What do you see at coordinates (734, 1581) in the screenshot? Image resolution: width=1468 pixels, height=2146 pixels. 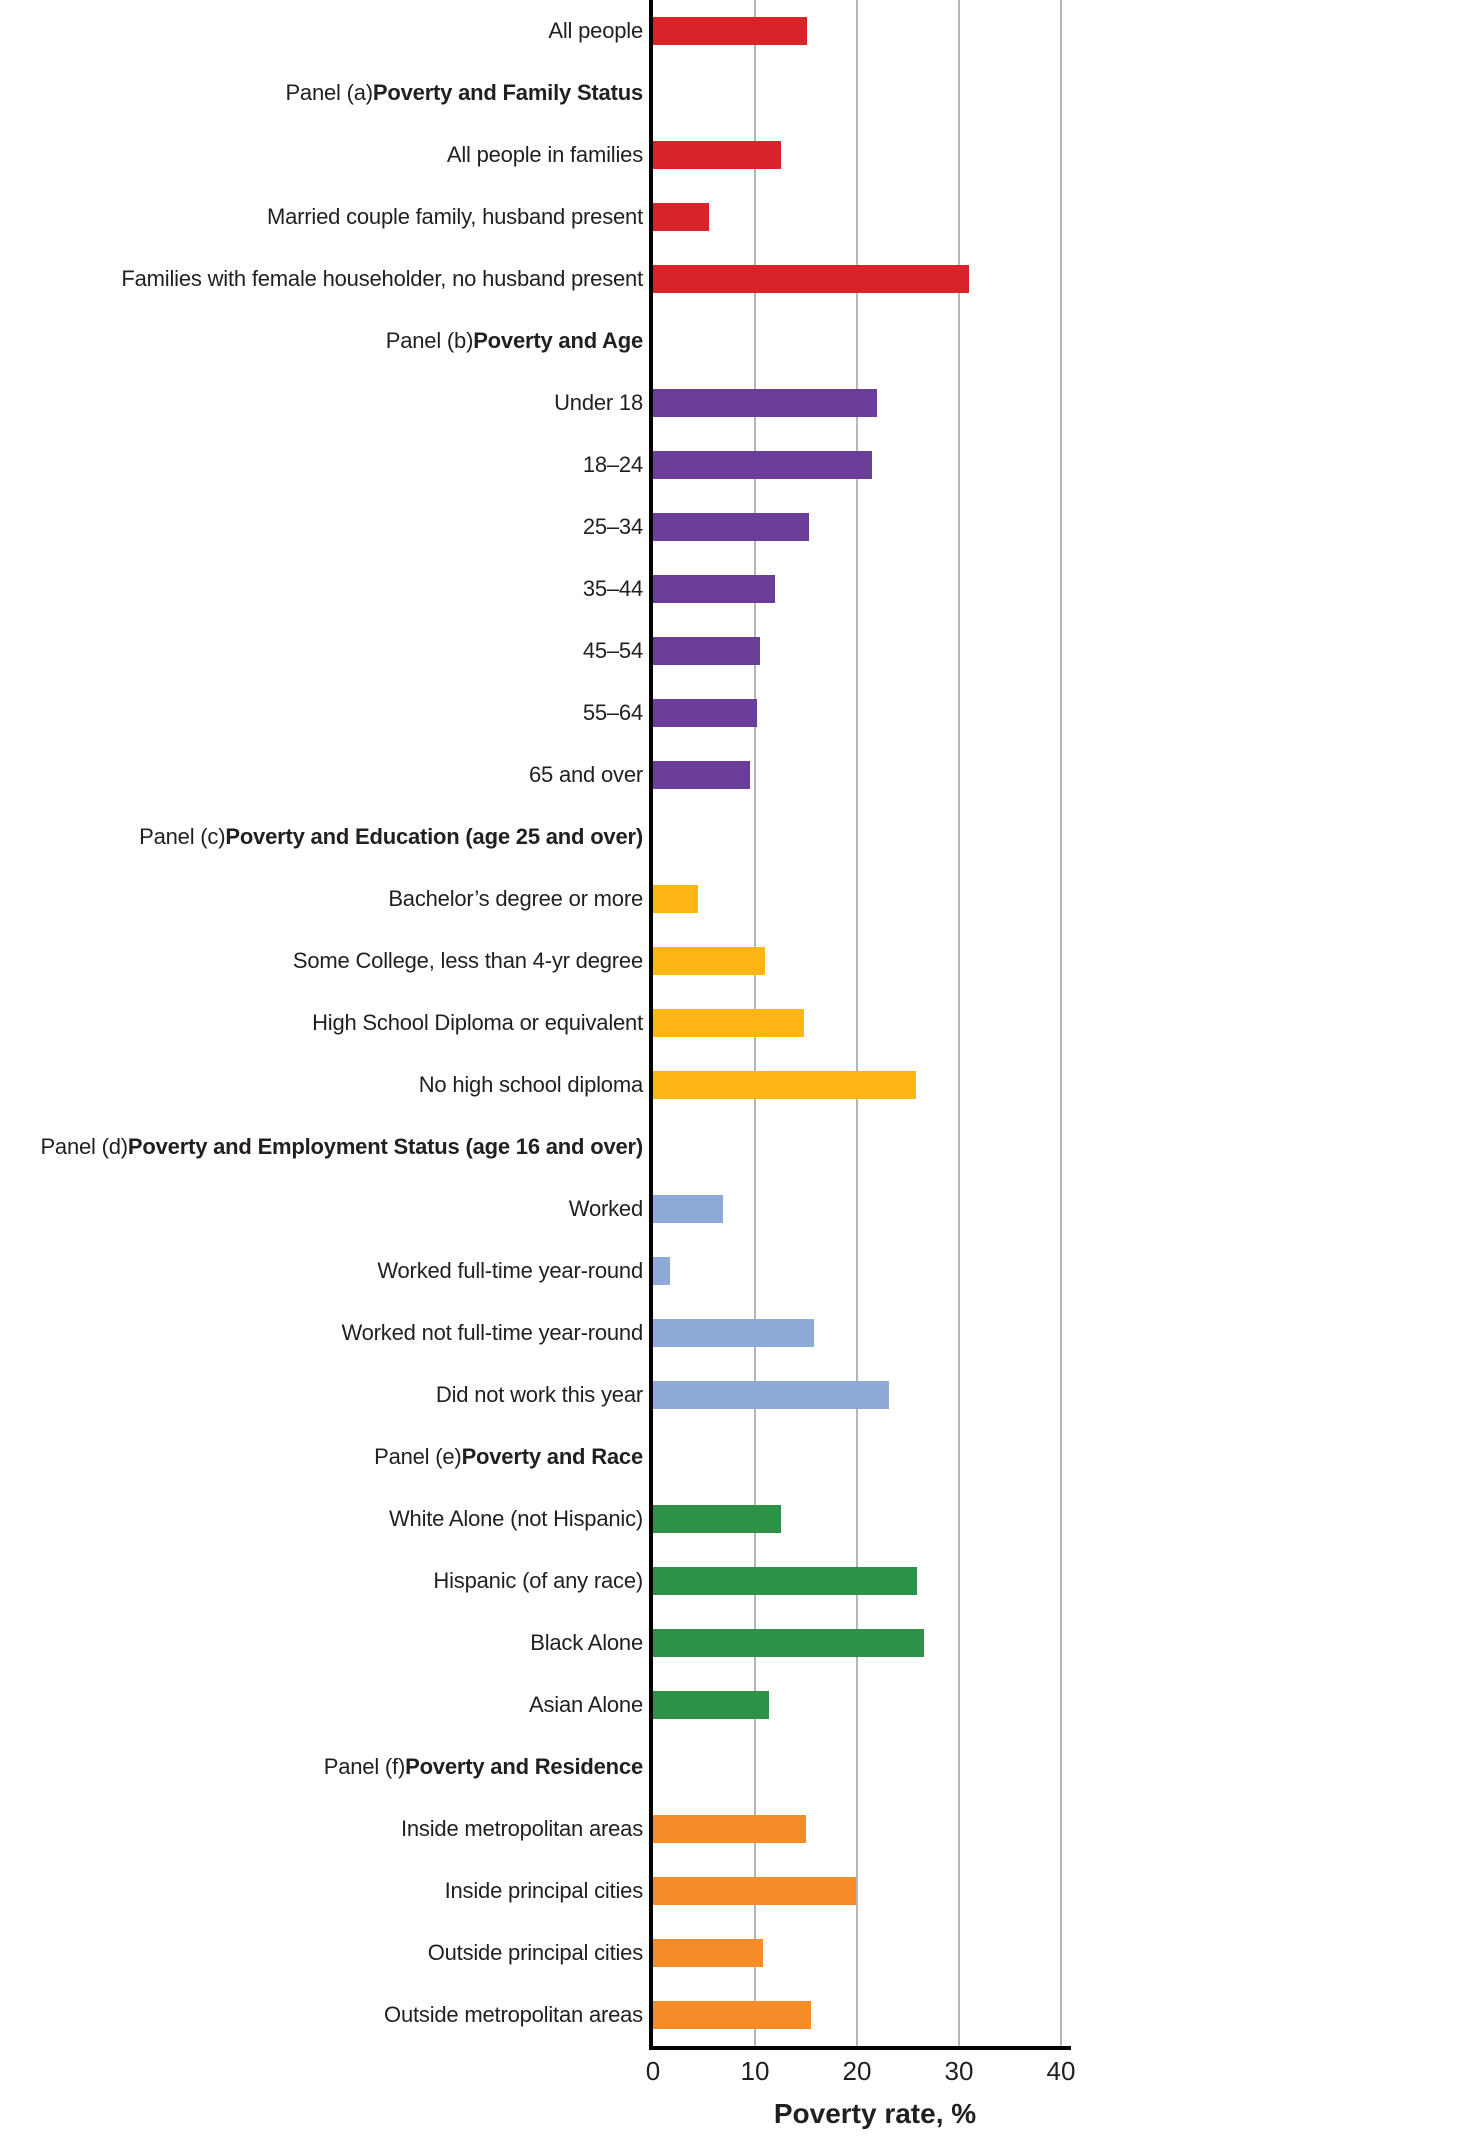 I see `bar-row: Hispanic (of any race)` at bounding box center [734, 1581].